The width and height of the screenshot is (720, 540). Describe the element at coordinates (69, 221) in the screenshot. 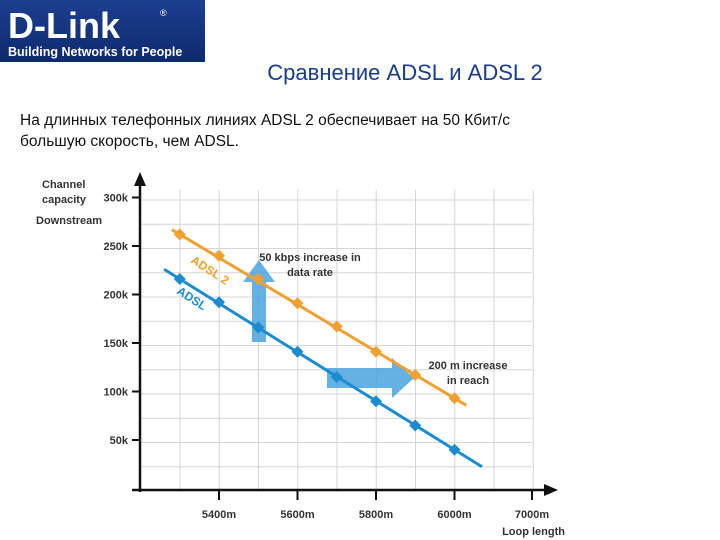

I see `y-axis-title-line: Downstream` at that location.